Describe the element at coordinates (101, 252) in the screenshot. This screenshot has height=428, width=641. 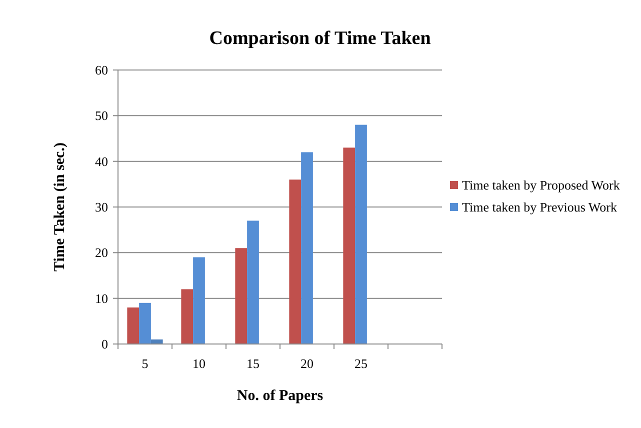
I see `y-tick-label: 20` at that location.